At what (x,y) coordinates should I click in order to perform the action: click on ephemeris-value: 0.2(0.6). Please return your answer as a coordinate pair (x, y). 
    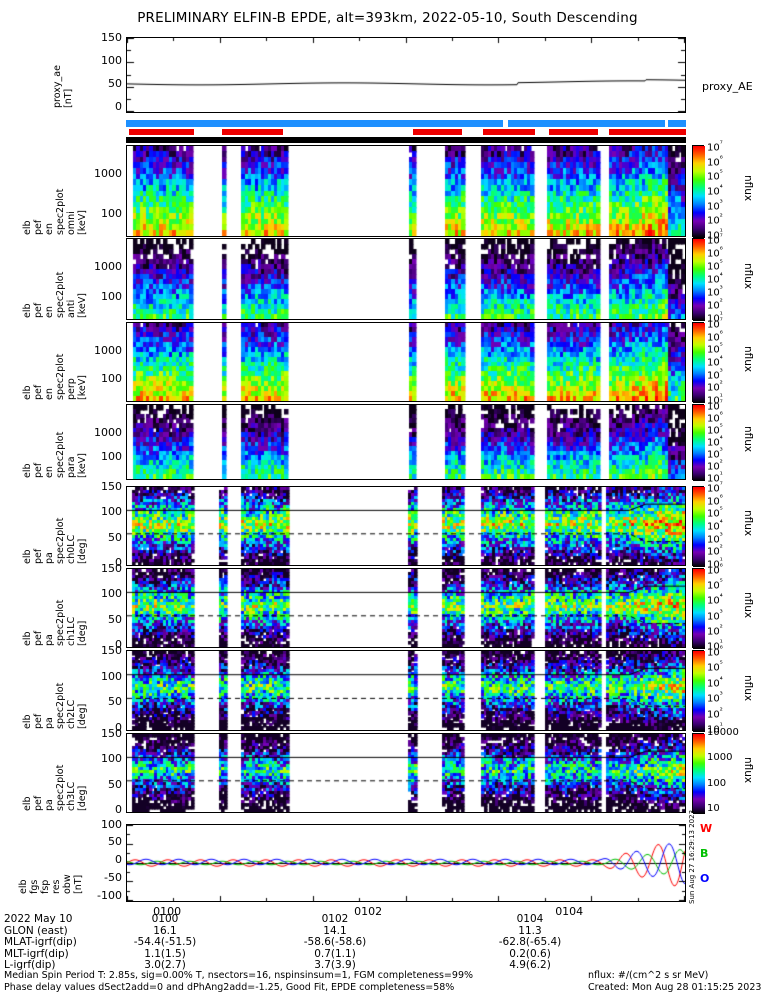
    Looking at the image, I should click on (530, 953).